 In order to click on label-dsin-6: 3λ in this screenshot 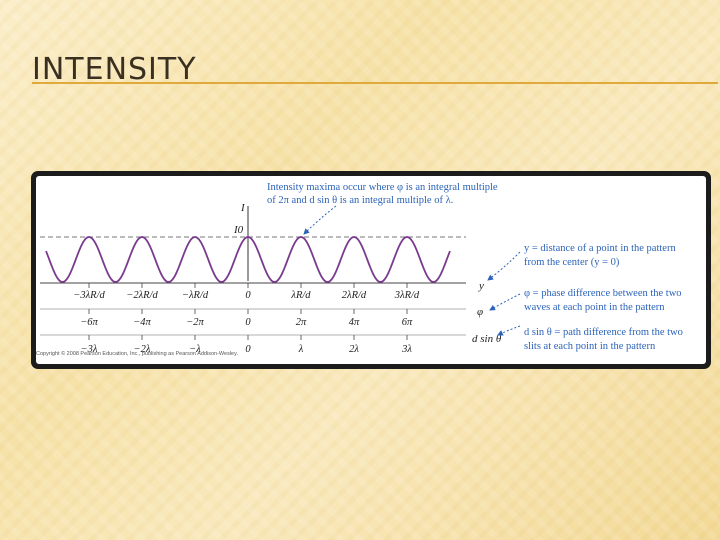, I will do `click(406, 349)`.